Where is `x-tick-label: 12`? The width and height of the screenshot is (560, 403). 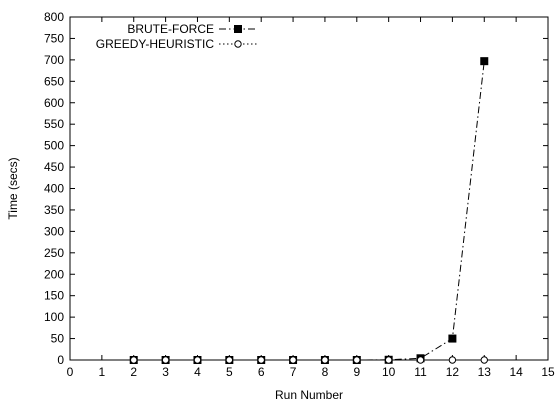
x-tick-label: 12 is located at coordinates (453, 372).